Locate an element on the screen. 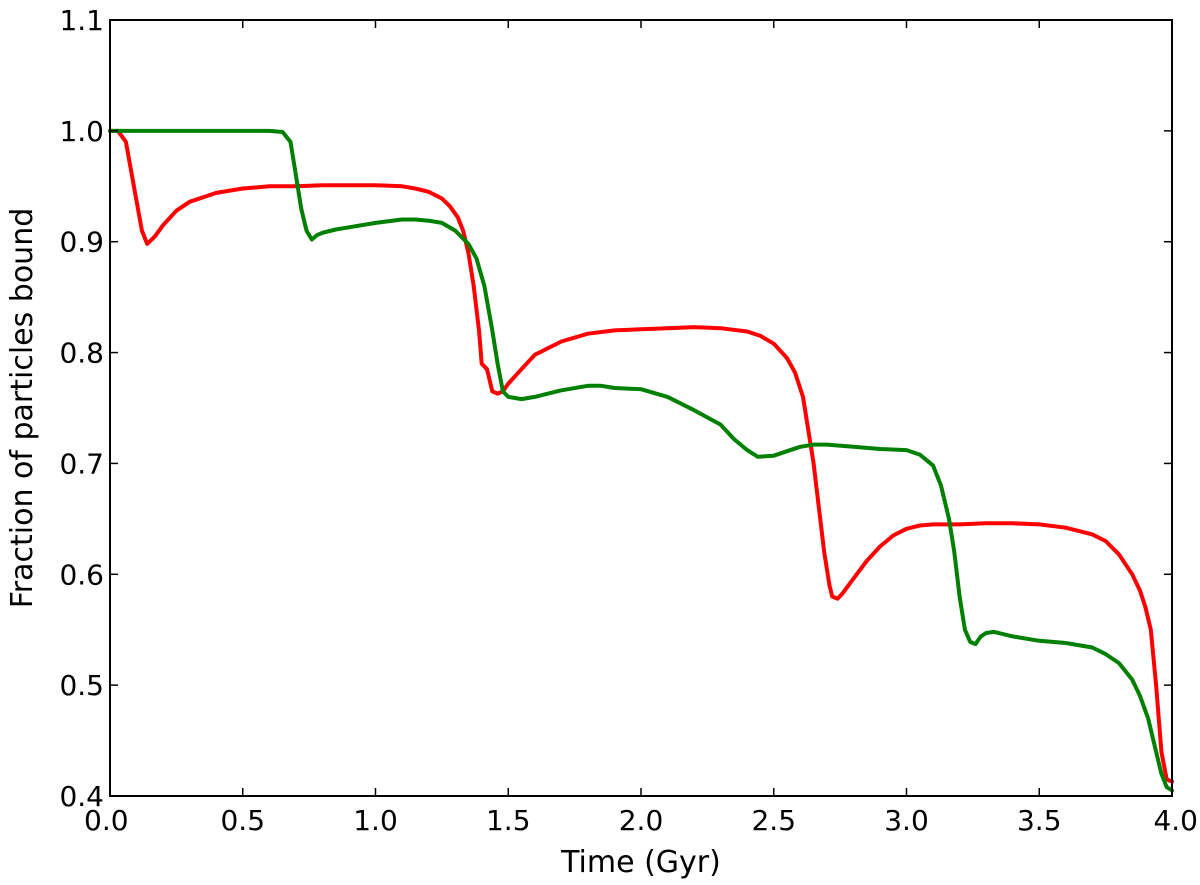 The image size is (1200, 885). x-tick-label: 1.0 is located at coordinates (375, 820).